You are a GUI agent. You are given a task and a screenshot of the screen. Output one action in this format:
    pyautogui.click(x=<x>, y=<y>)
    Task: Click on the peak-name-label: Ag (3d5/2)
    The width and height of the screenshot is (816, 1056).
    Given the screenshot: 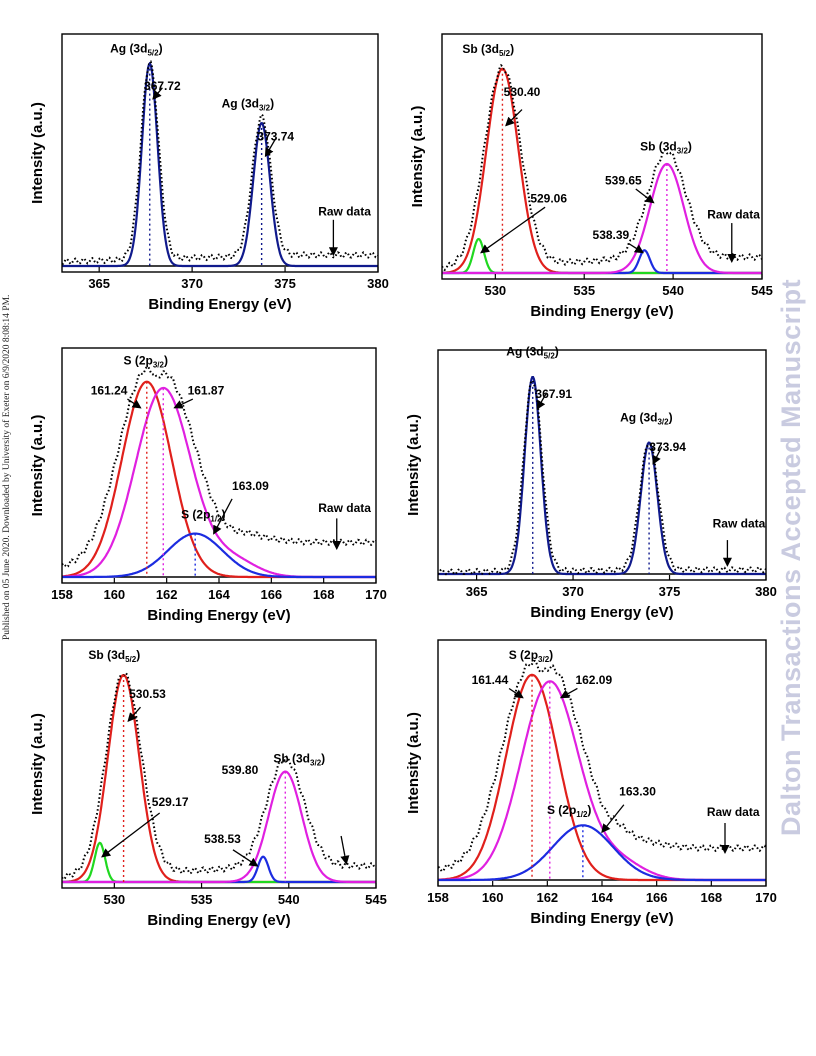 What is the action you would take?
    pyautogui.click(x=532, y=353)
    